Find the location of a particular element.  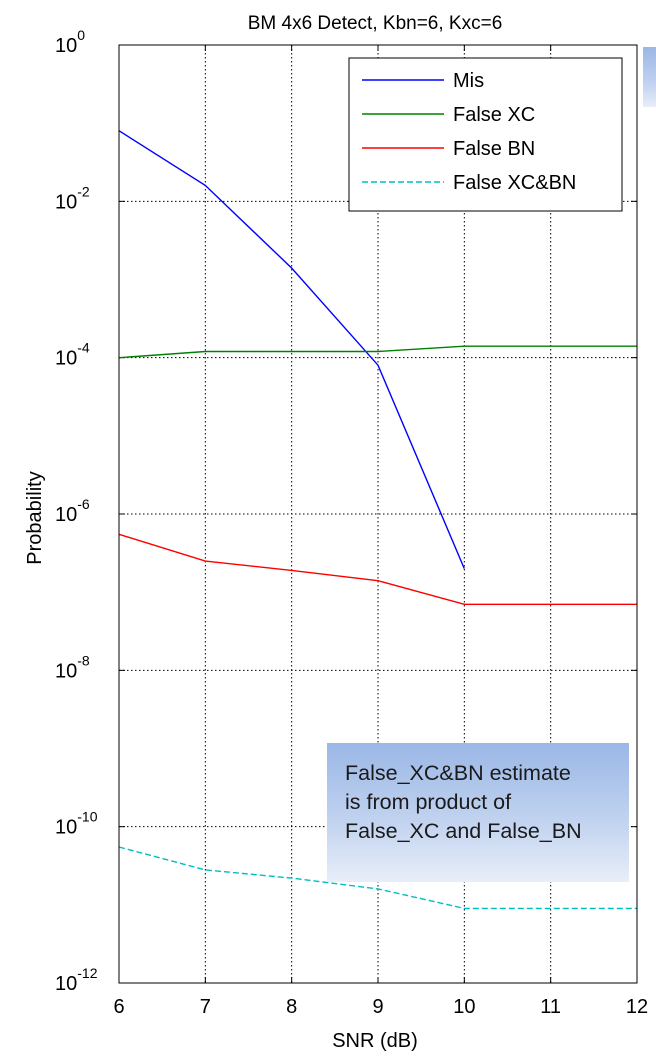

x-tick-label: 10 is located at coordinates (464, 1007).